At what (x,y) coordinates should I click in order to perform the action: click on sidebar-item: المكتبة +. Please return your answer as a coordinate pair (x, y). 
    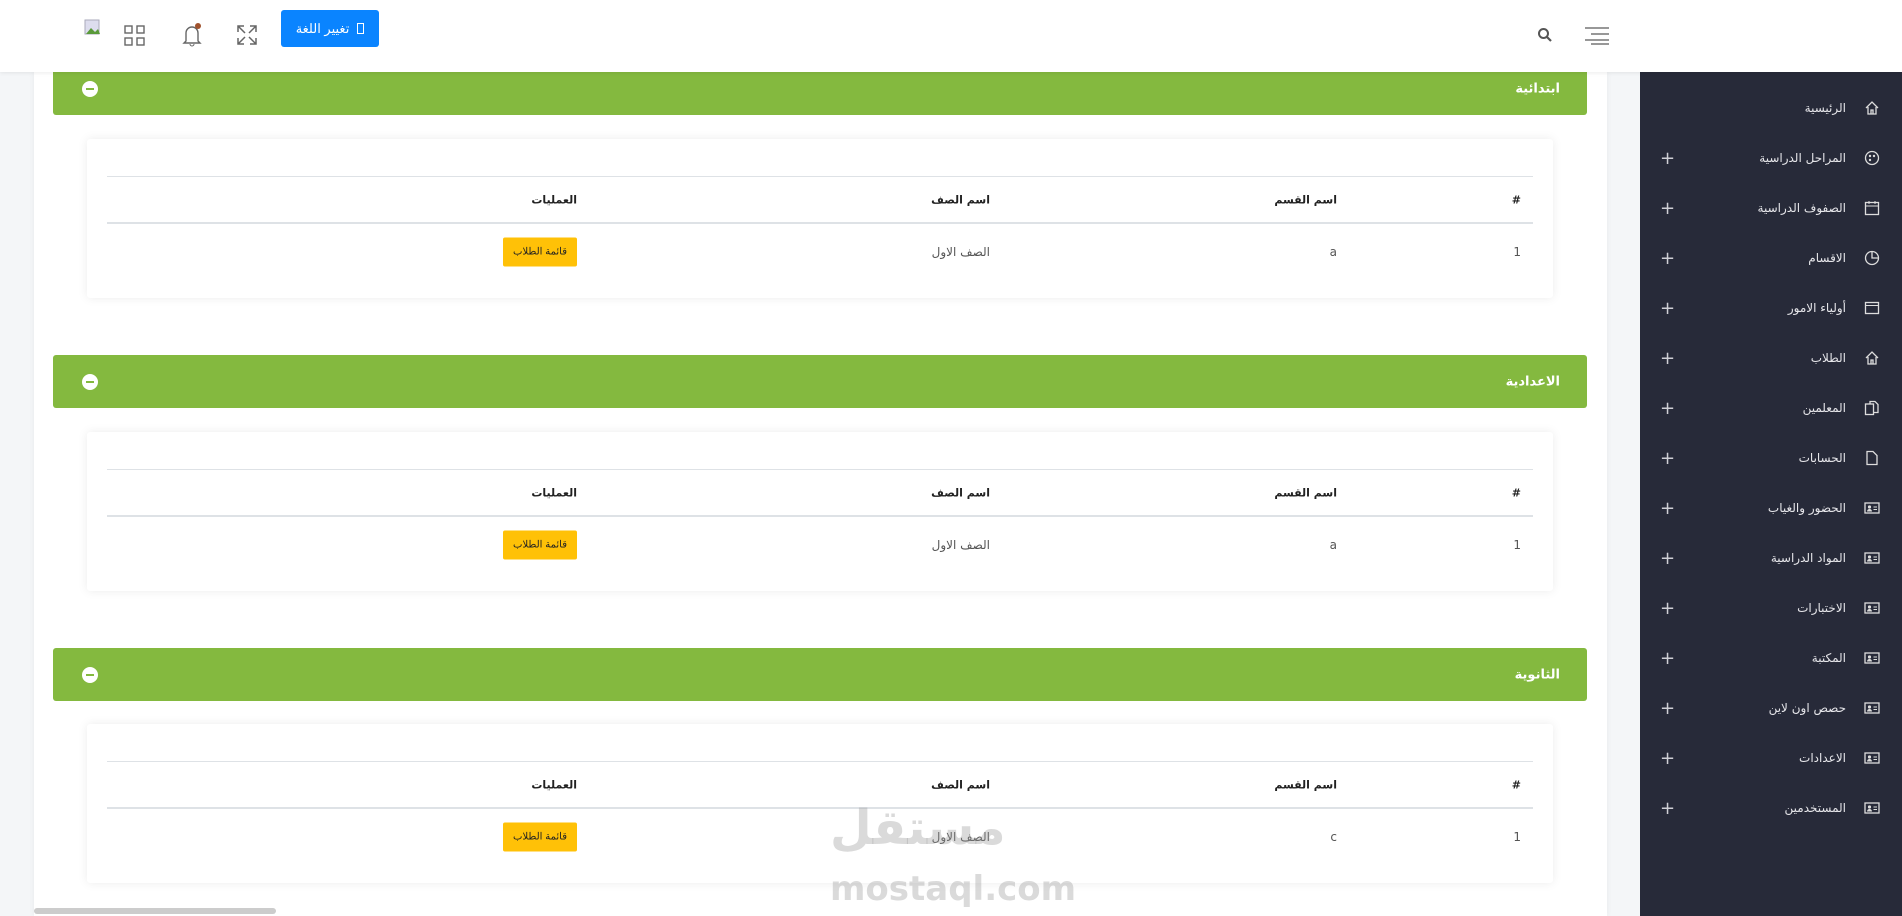
    Looking at the image, I should click on (1771, 658).